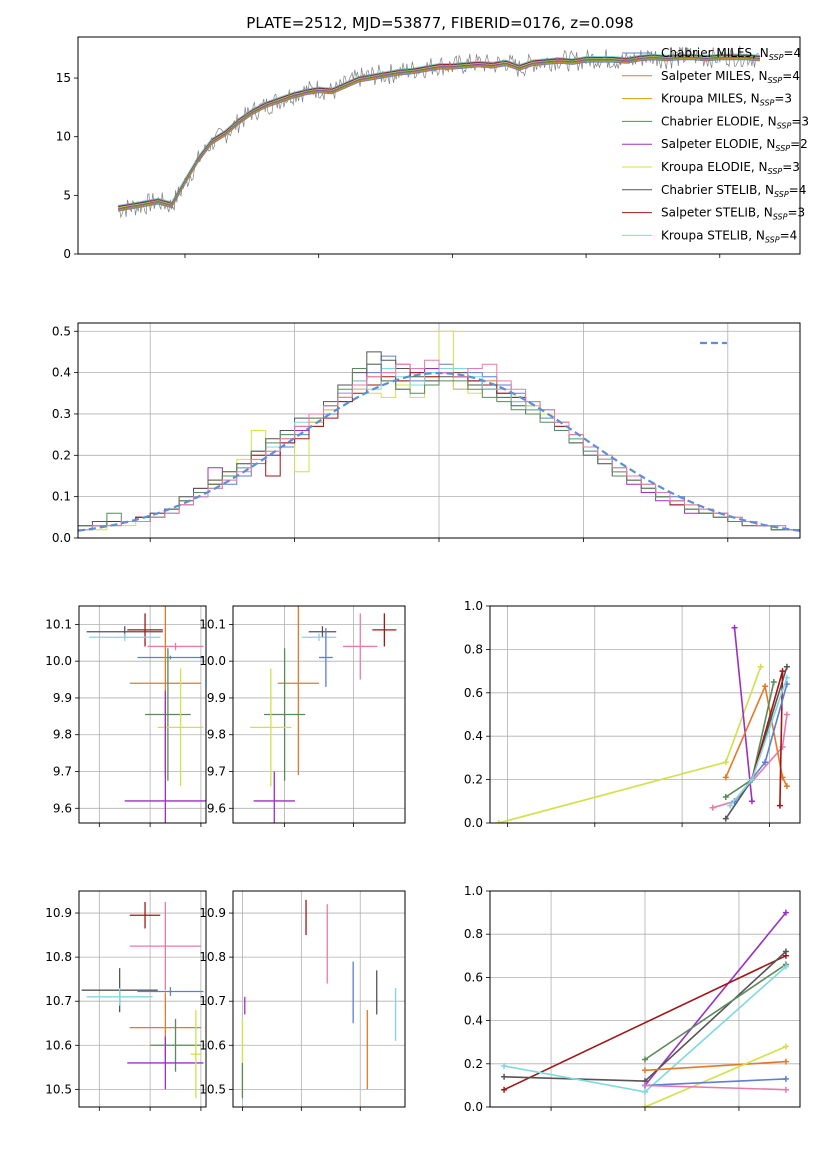 The image size is (819, 1170). What do you see at coordinates (473, 934) in the screenshot?
I see `y-tick-label: 0.8` at bounding box center [473, 934].